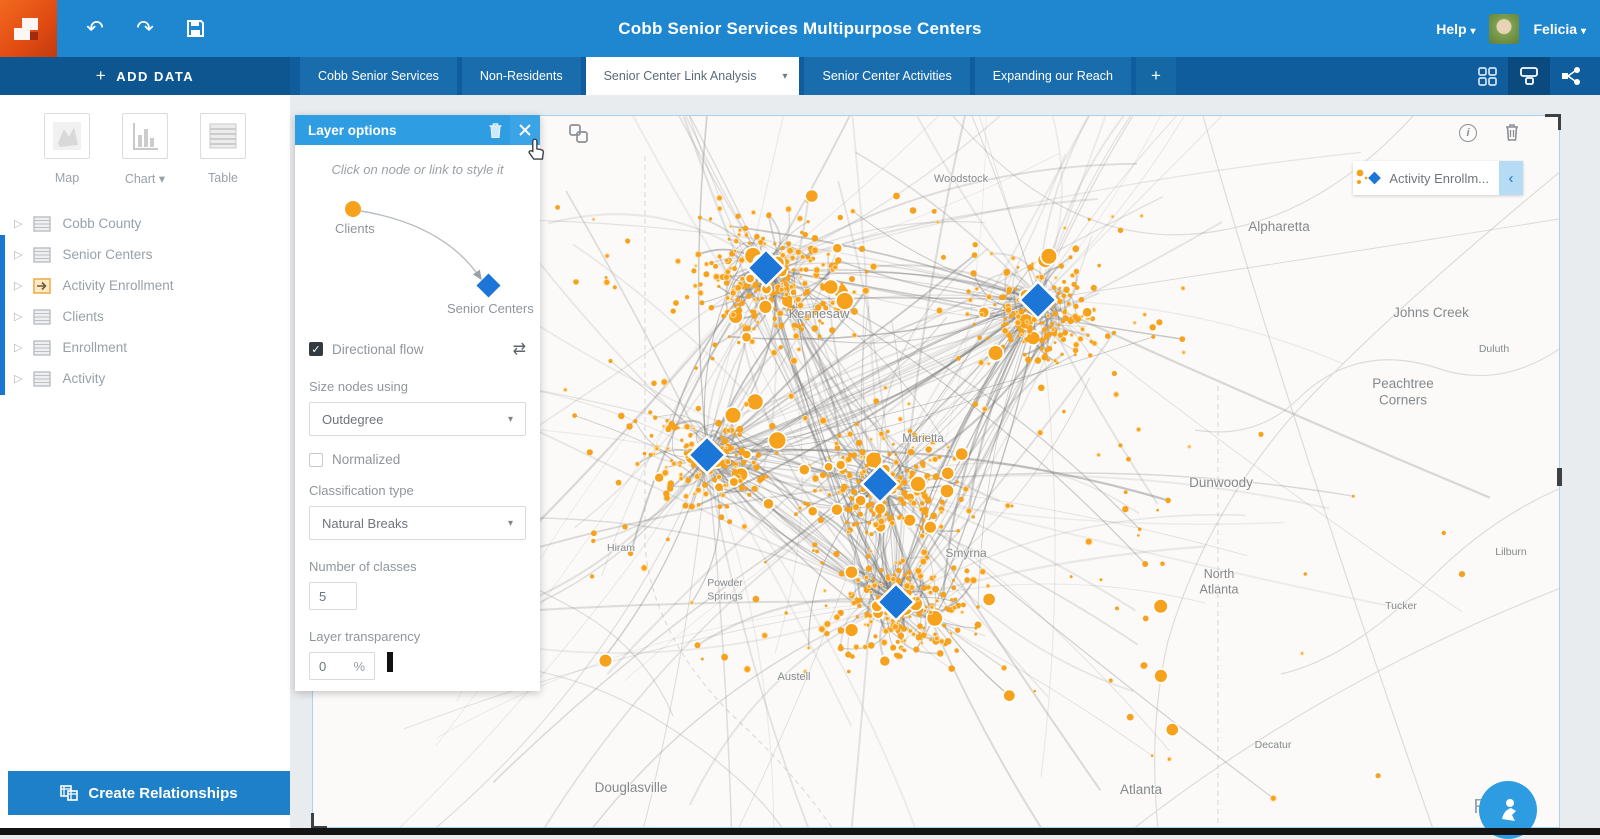  I want to click on tab-caret-icon: ▾, so click(784, 76).